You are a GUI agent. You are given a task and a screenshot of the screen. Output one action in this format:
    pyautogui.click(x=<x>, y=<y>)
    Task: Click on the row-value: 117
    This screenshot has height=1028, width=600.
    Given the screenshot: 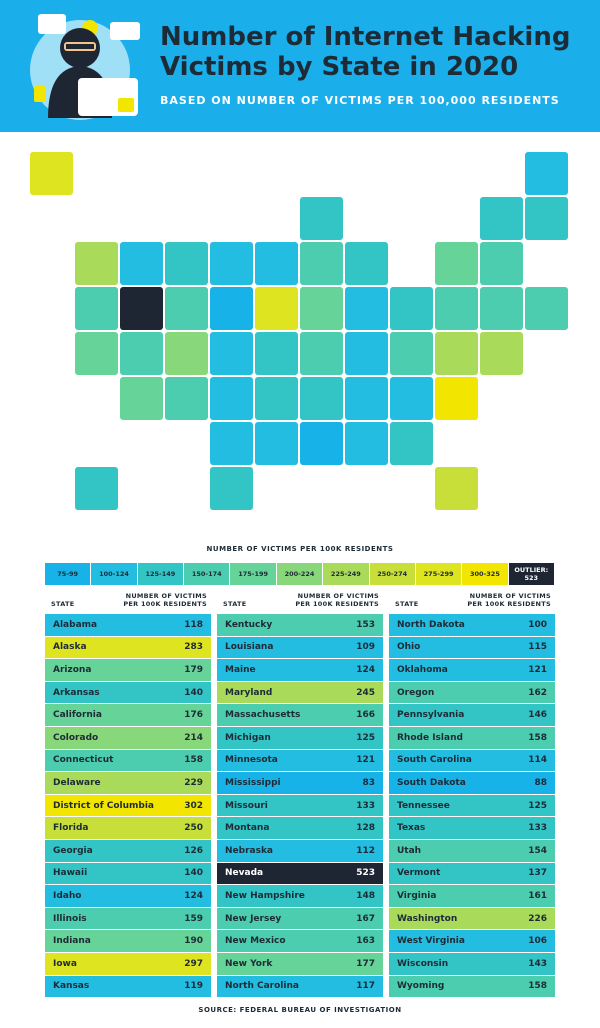 What is the action you would take?
    pyautogui.click(x=365, y=986)
    